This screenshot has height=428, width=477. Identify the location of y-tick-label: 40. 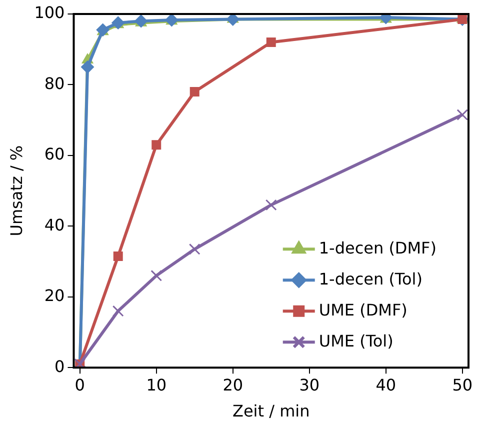
(54, 224).